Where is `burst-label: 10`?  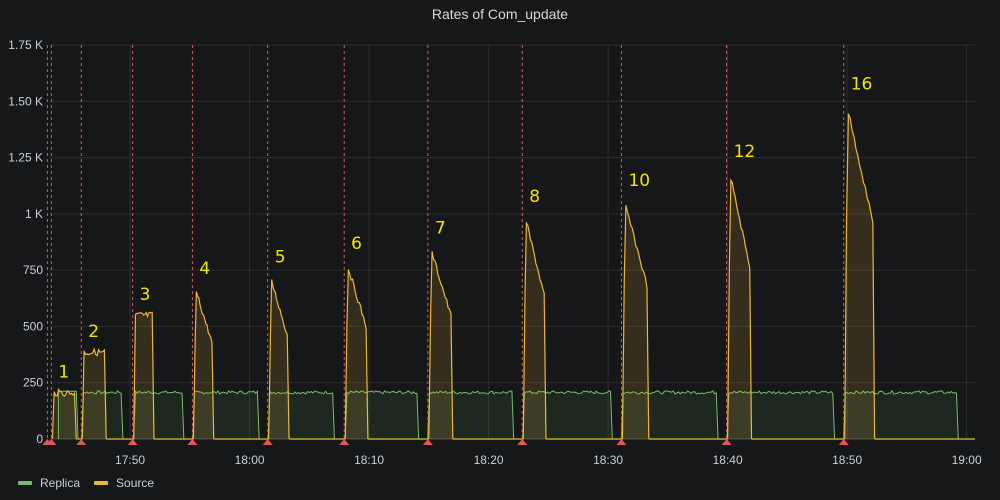 burst-label: 10 is located at coordinates (639, 181).